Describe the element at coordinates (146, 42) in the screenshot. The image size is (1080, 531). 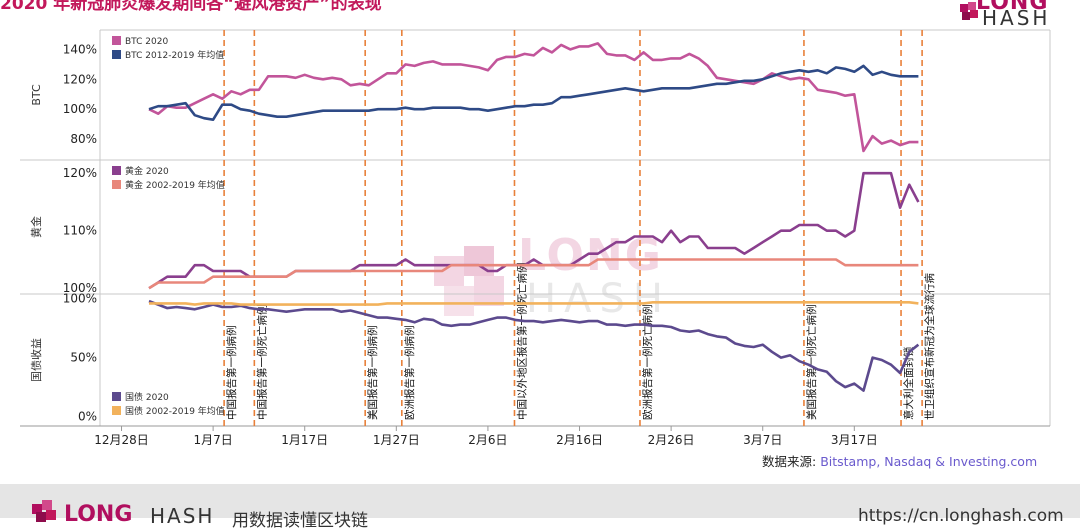
I see `legend-label: BTC 2020` at that location.